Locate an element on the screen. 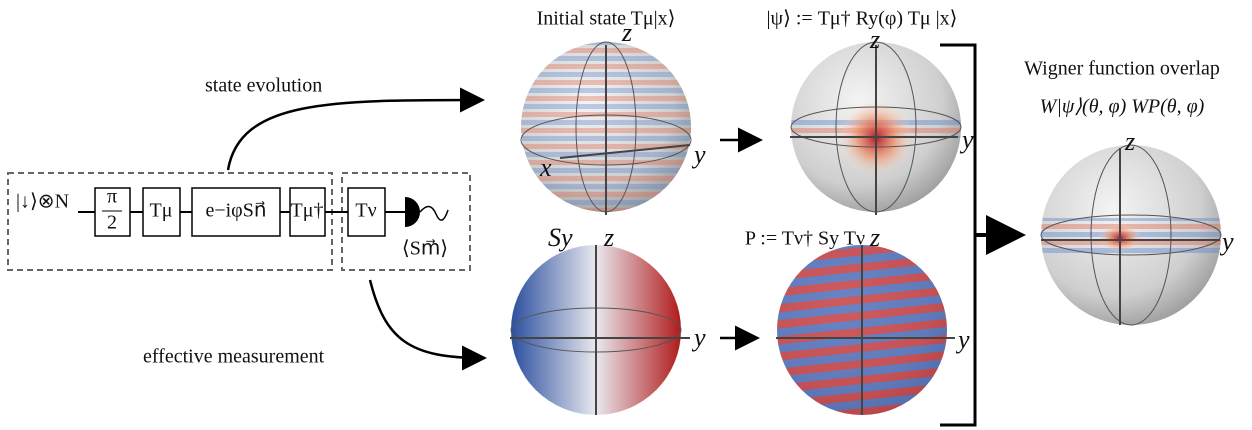  measurement: ⟨Sm⃗⟩ is located at coordinates (425, 249).